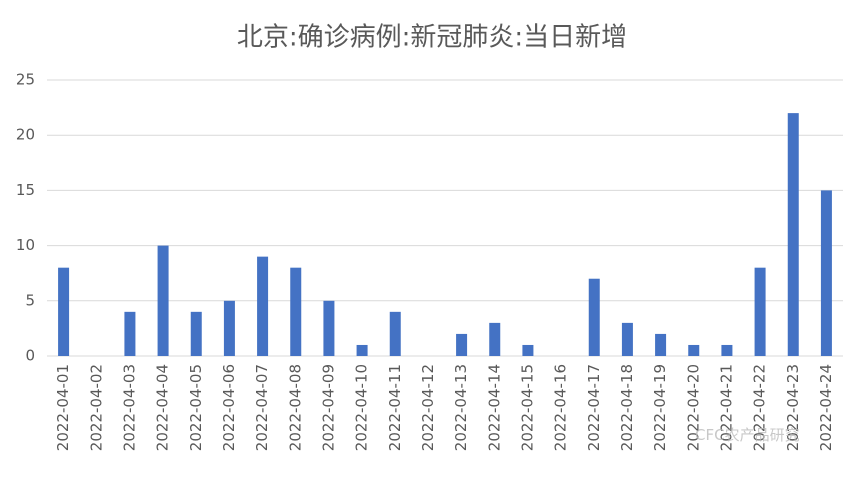 The image size is (864, 478). What do you see at coordinates (362, 407) in the screenshot?
I see `x-tick-label: 2022-04-10` at bounding box center [362, 407].